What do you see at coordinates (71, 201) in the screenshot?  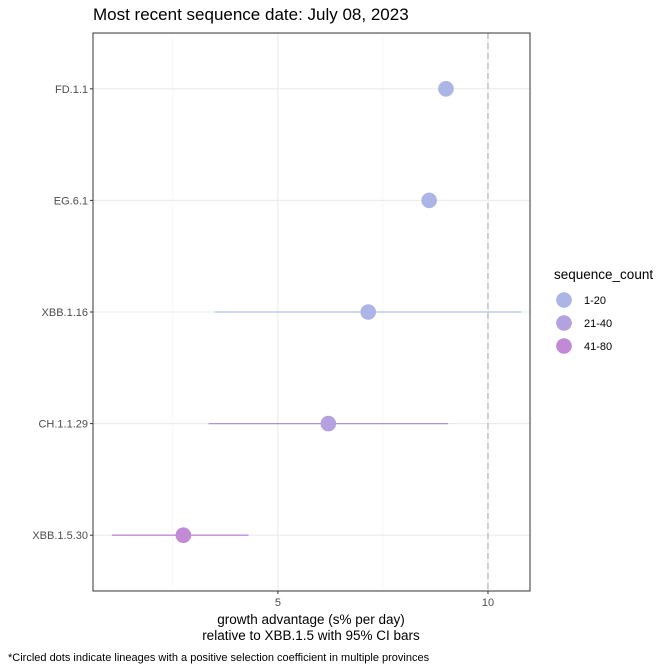 I see `y-tick-label: EG.6.1` at bounding box center [71, 201].